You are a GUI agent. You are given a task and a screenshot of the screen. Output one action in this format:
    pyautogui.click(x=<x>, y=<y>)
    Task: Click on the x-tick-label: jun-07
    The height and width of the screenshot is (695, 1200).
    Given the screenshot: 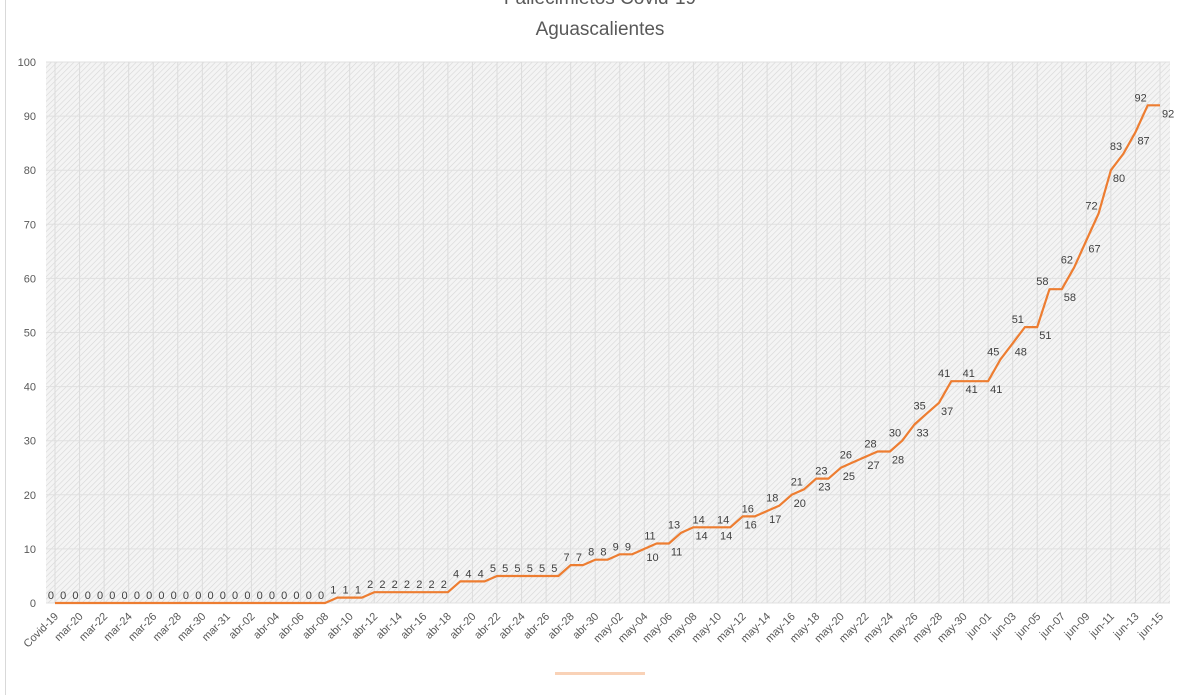 What is the action you would take?
    pyautogui.click(x=1052, y=626)
    